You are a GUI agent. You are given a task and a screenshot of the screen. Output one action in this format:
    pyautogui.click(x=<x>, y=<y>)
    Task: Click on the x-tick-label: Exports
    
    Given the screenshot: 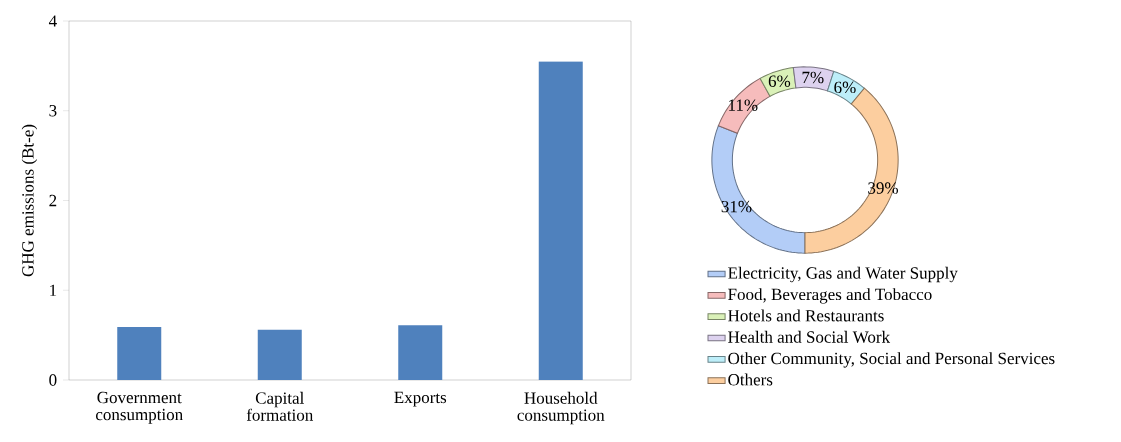 What is the action you would take?
    pyautogui.click(x=420, y=399)
    